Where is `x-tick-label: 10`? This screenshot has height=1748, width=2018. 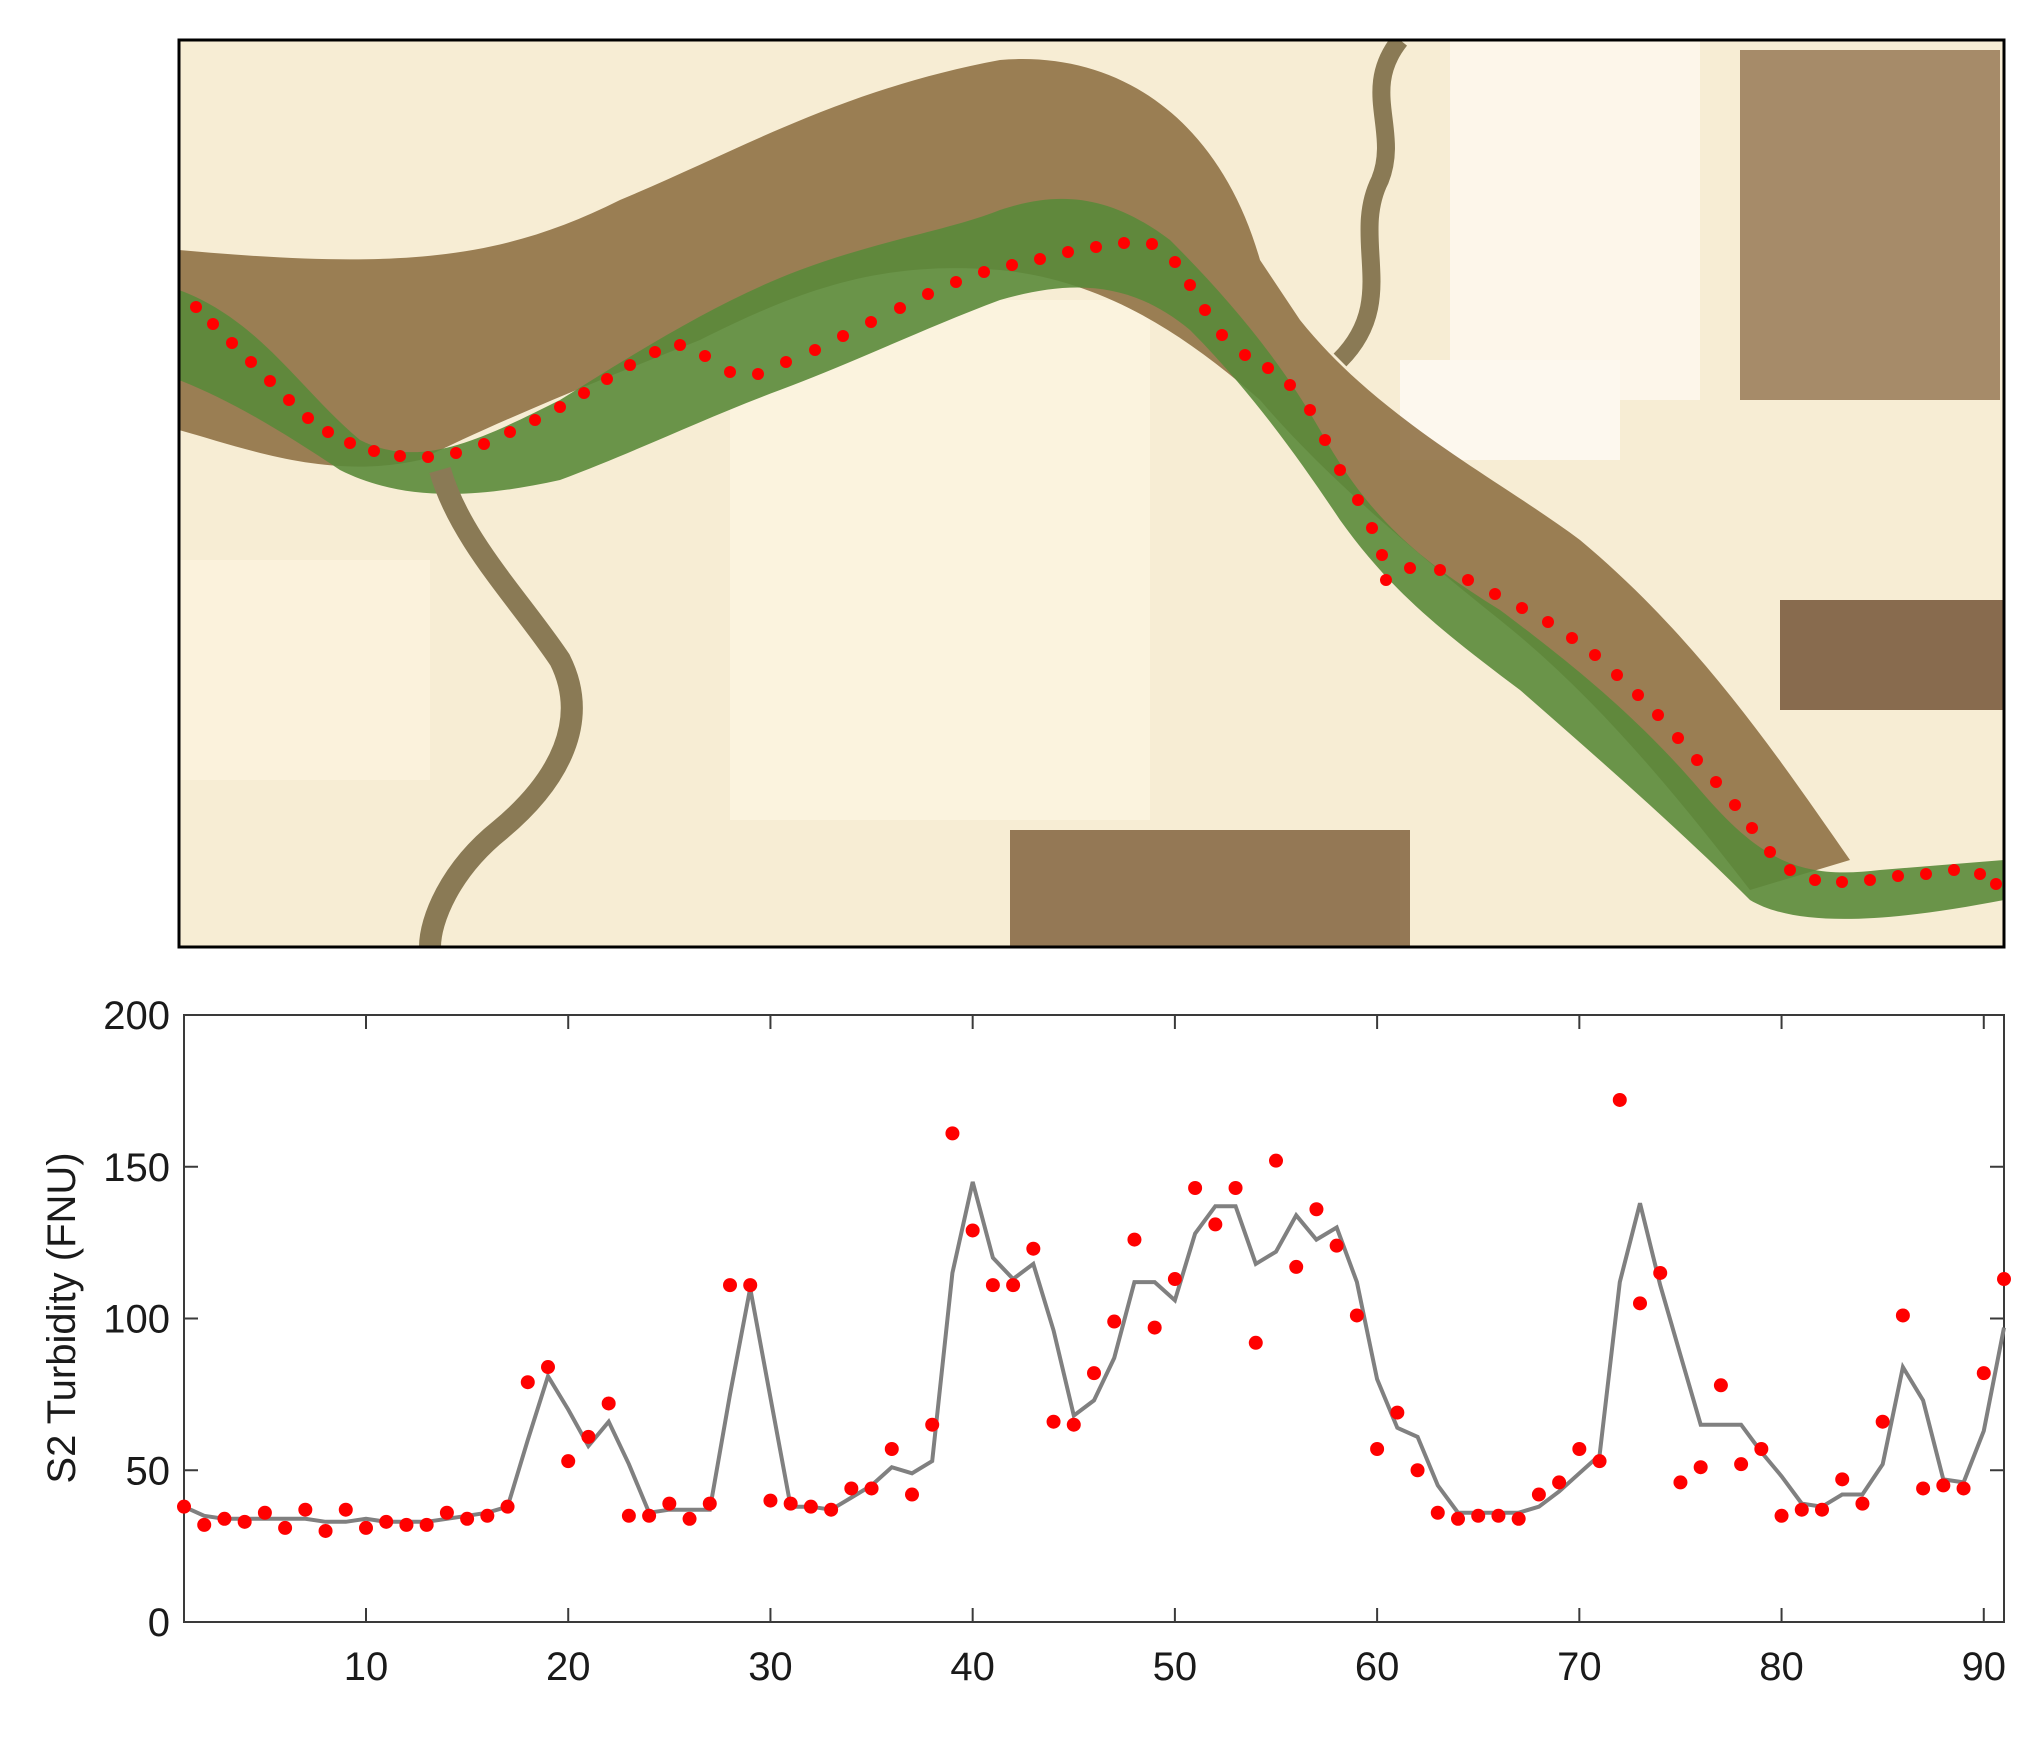 x-tick-label: 10 is located at coordinates (366, 1667).